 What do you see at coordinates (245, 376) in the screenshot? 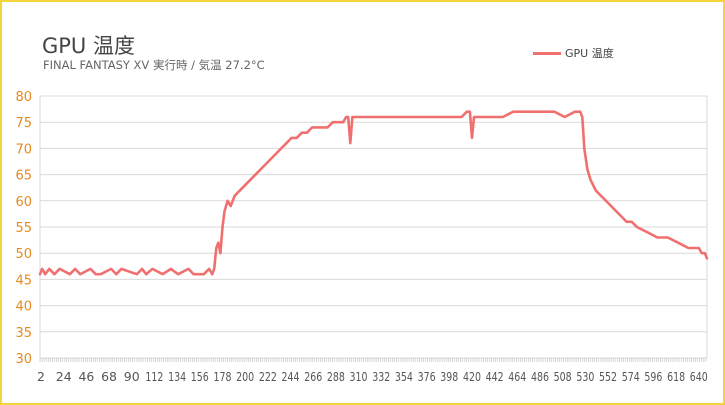
I see `x-tick-label: 200` at bounding box center [245, 376].